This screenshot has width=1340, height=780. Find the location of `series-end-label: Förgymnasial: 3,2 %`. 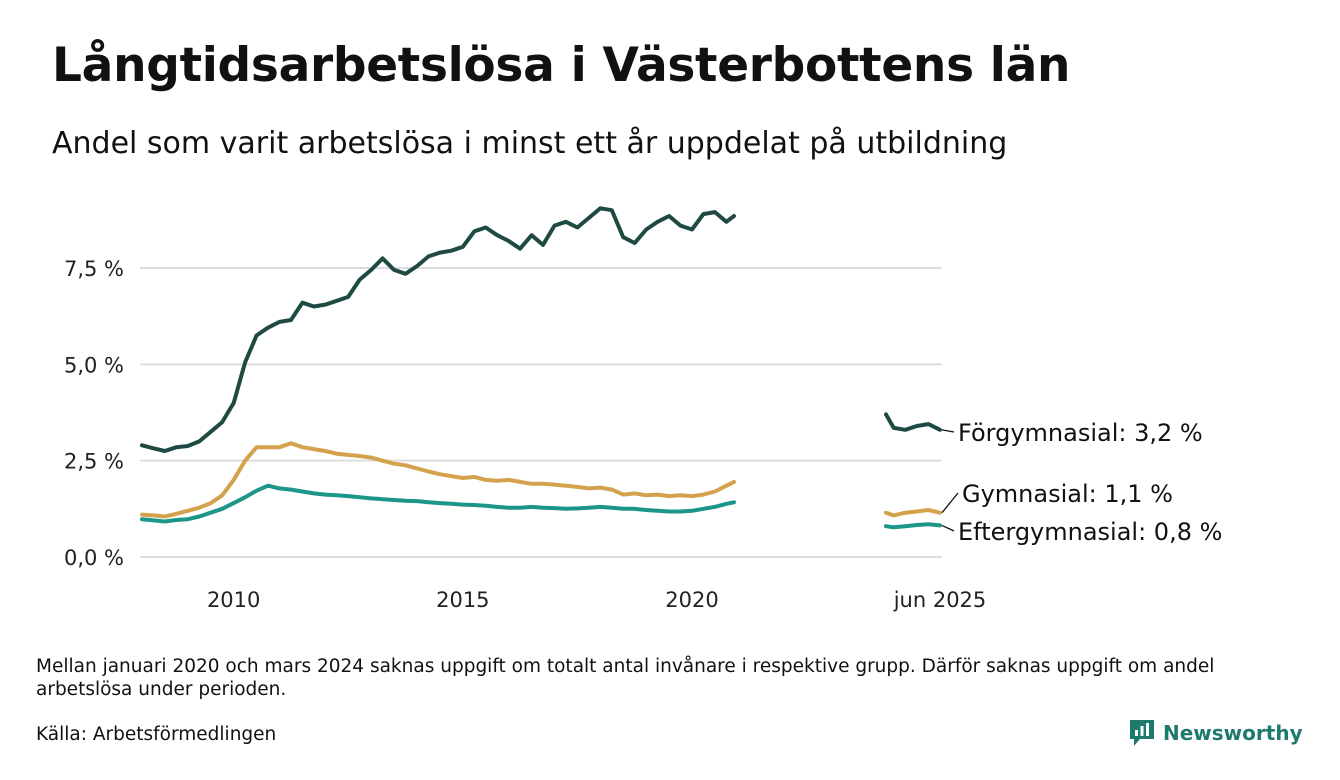

series-end-label: Förgymnasial: 3,2 % is located at coordinates (1080, 433).